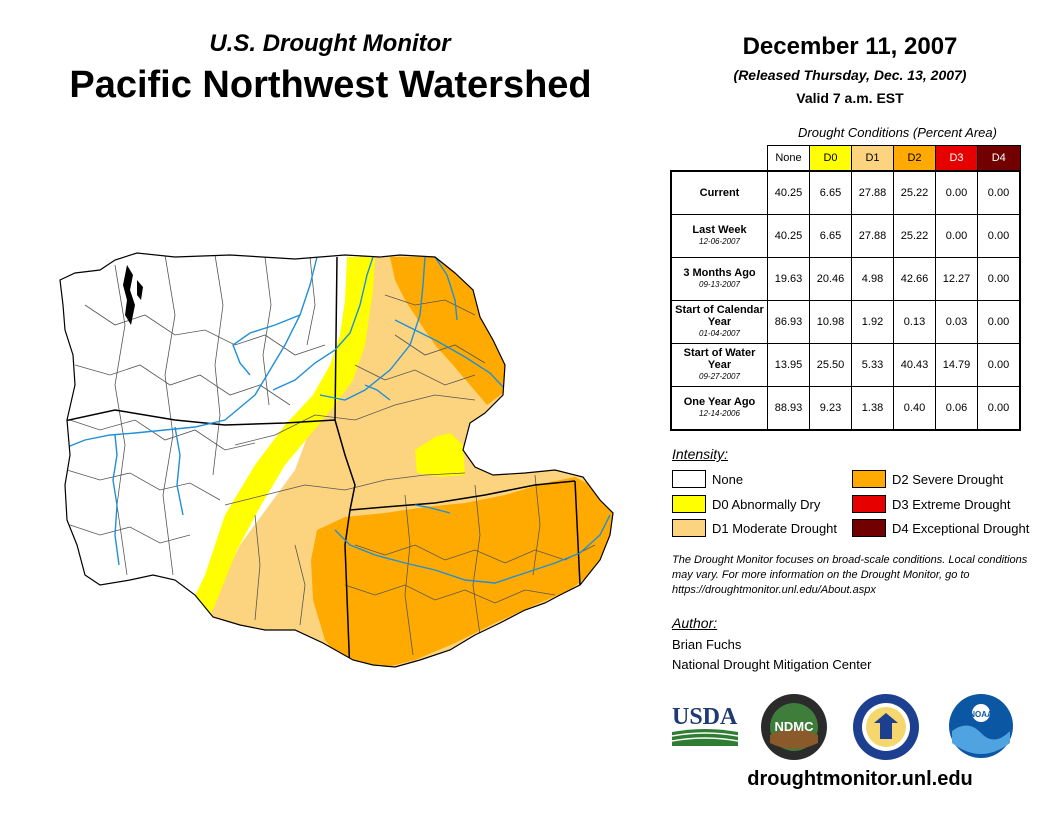 This screenshot has height=816, width=1056. Describe the element at coordinates (914, 158) in the screenshot. I see `col-header-d2: D2` at that location.